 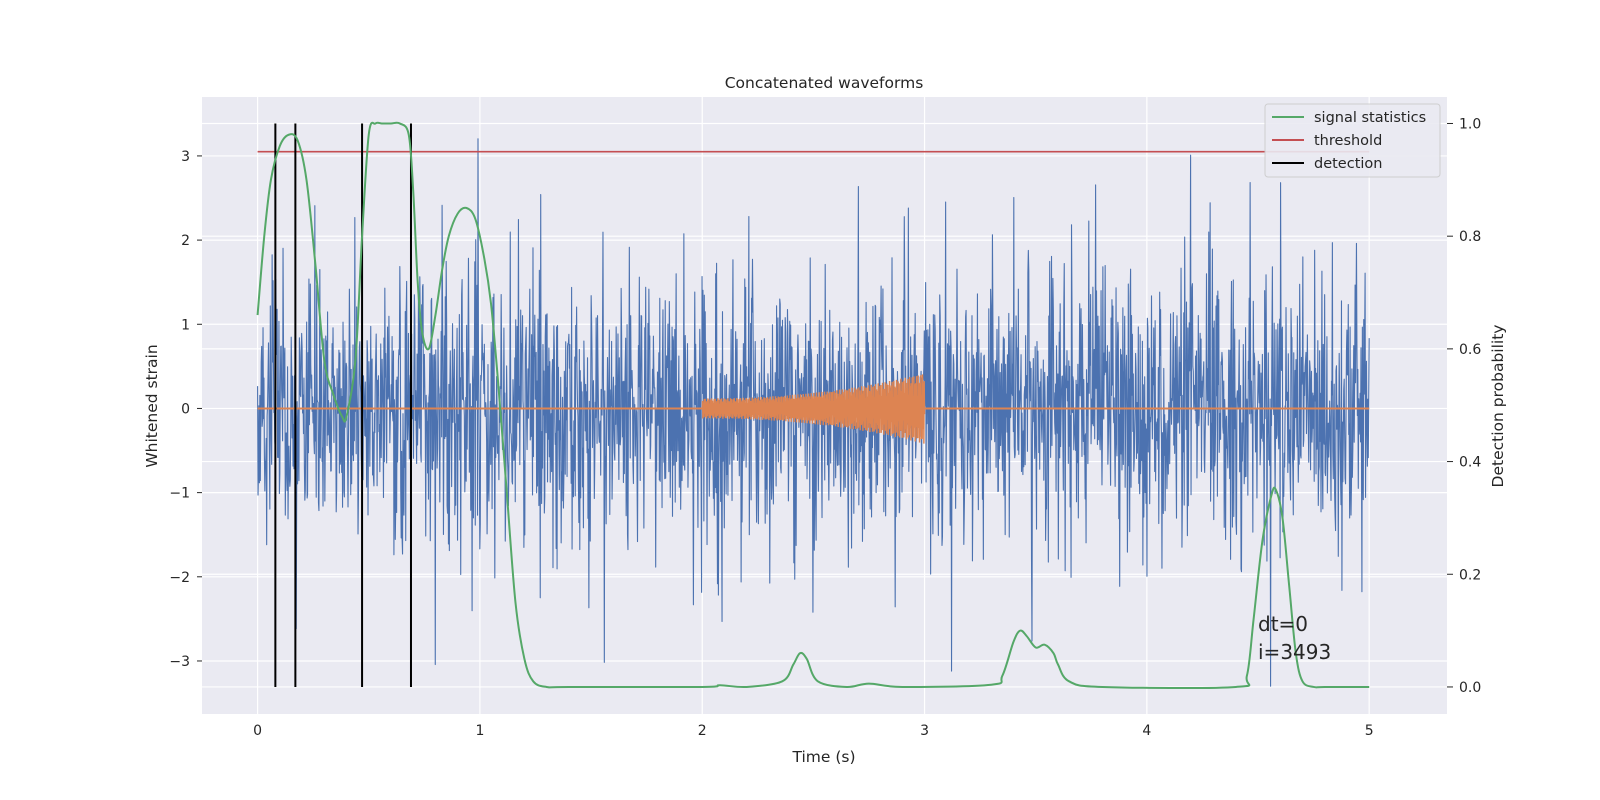 I want to click on y2-axis-label: Detection probability, so click(x=1498, y=406).